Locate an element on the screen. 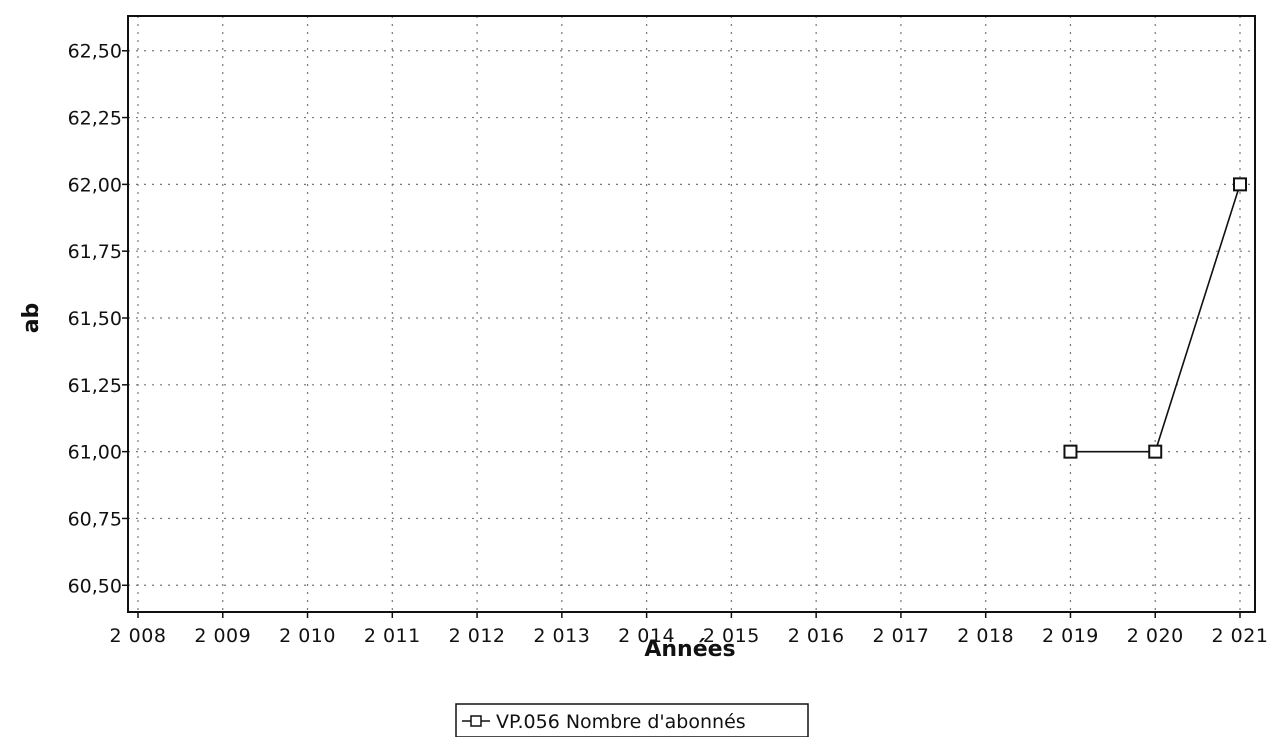 The image size is (1274, 737). legend: VP.056 Nombre d'abonnés is located at coordinates (632, 720).